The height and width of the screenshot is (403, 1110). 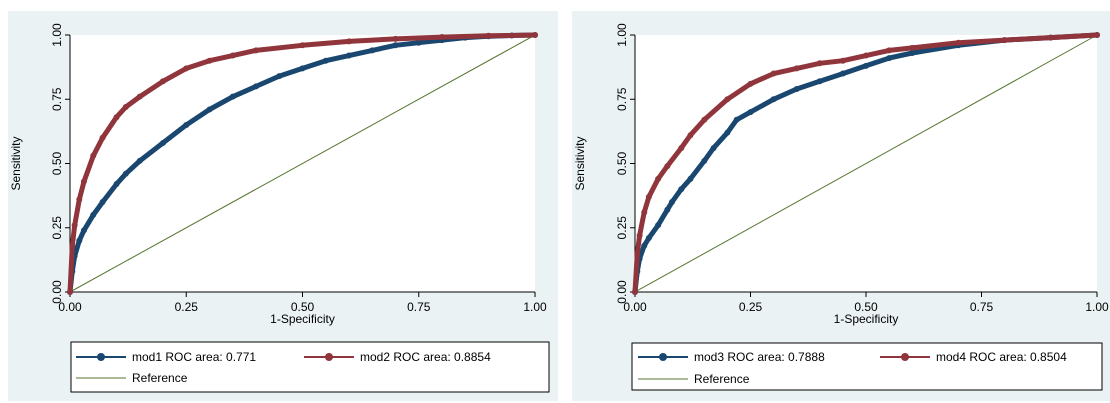 What do you see at coordinates (622, 35) in the screenshot?
I see `y-tick-label: 1.00` at bounding box center [622, 35].